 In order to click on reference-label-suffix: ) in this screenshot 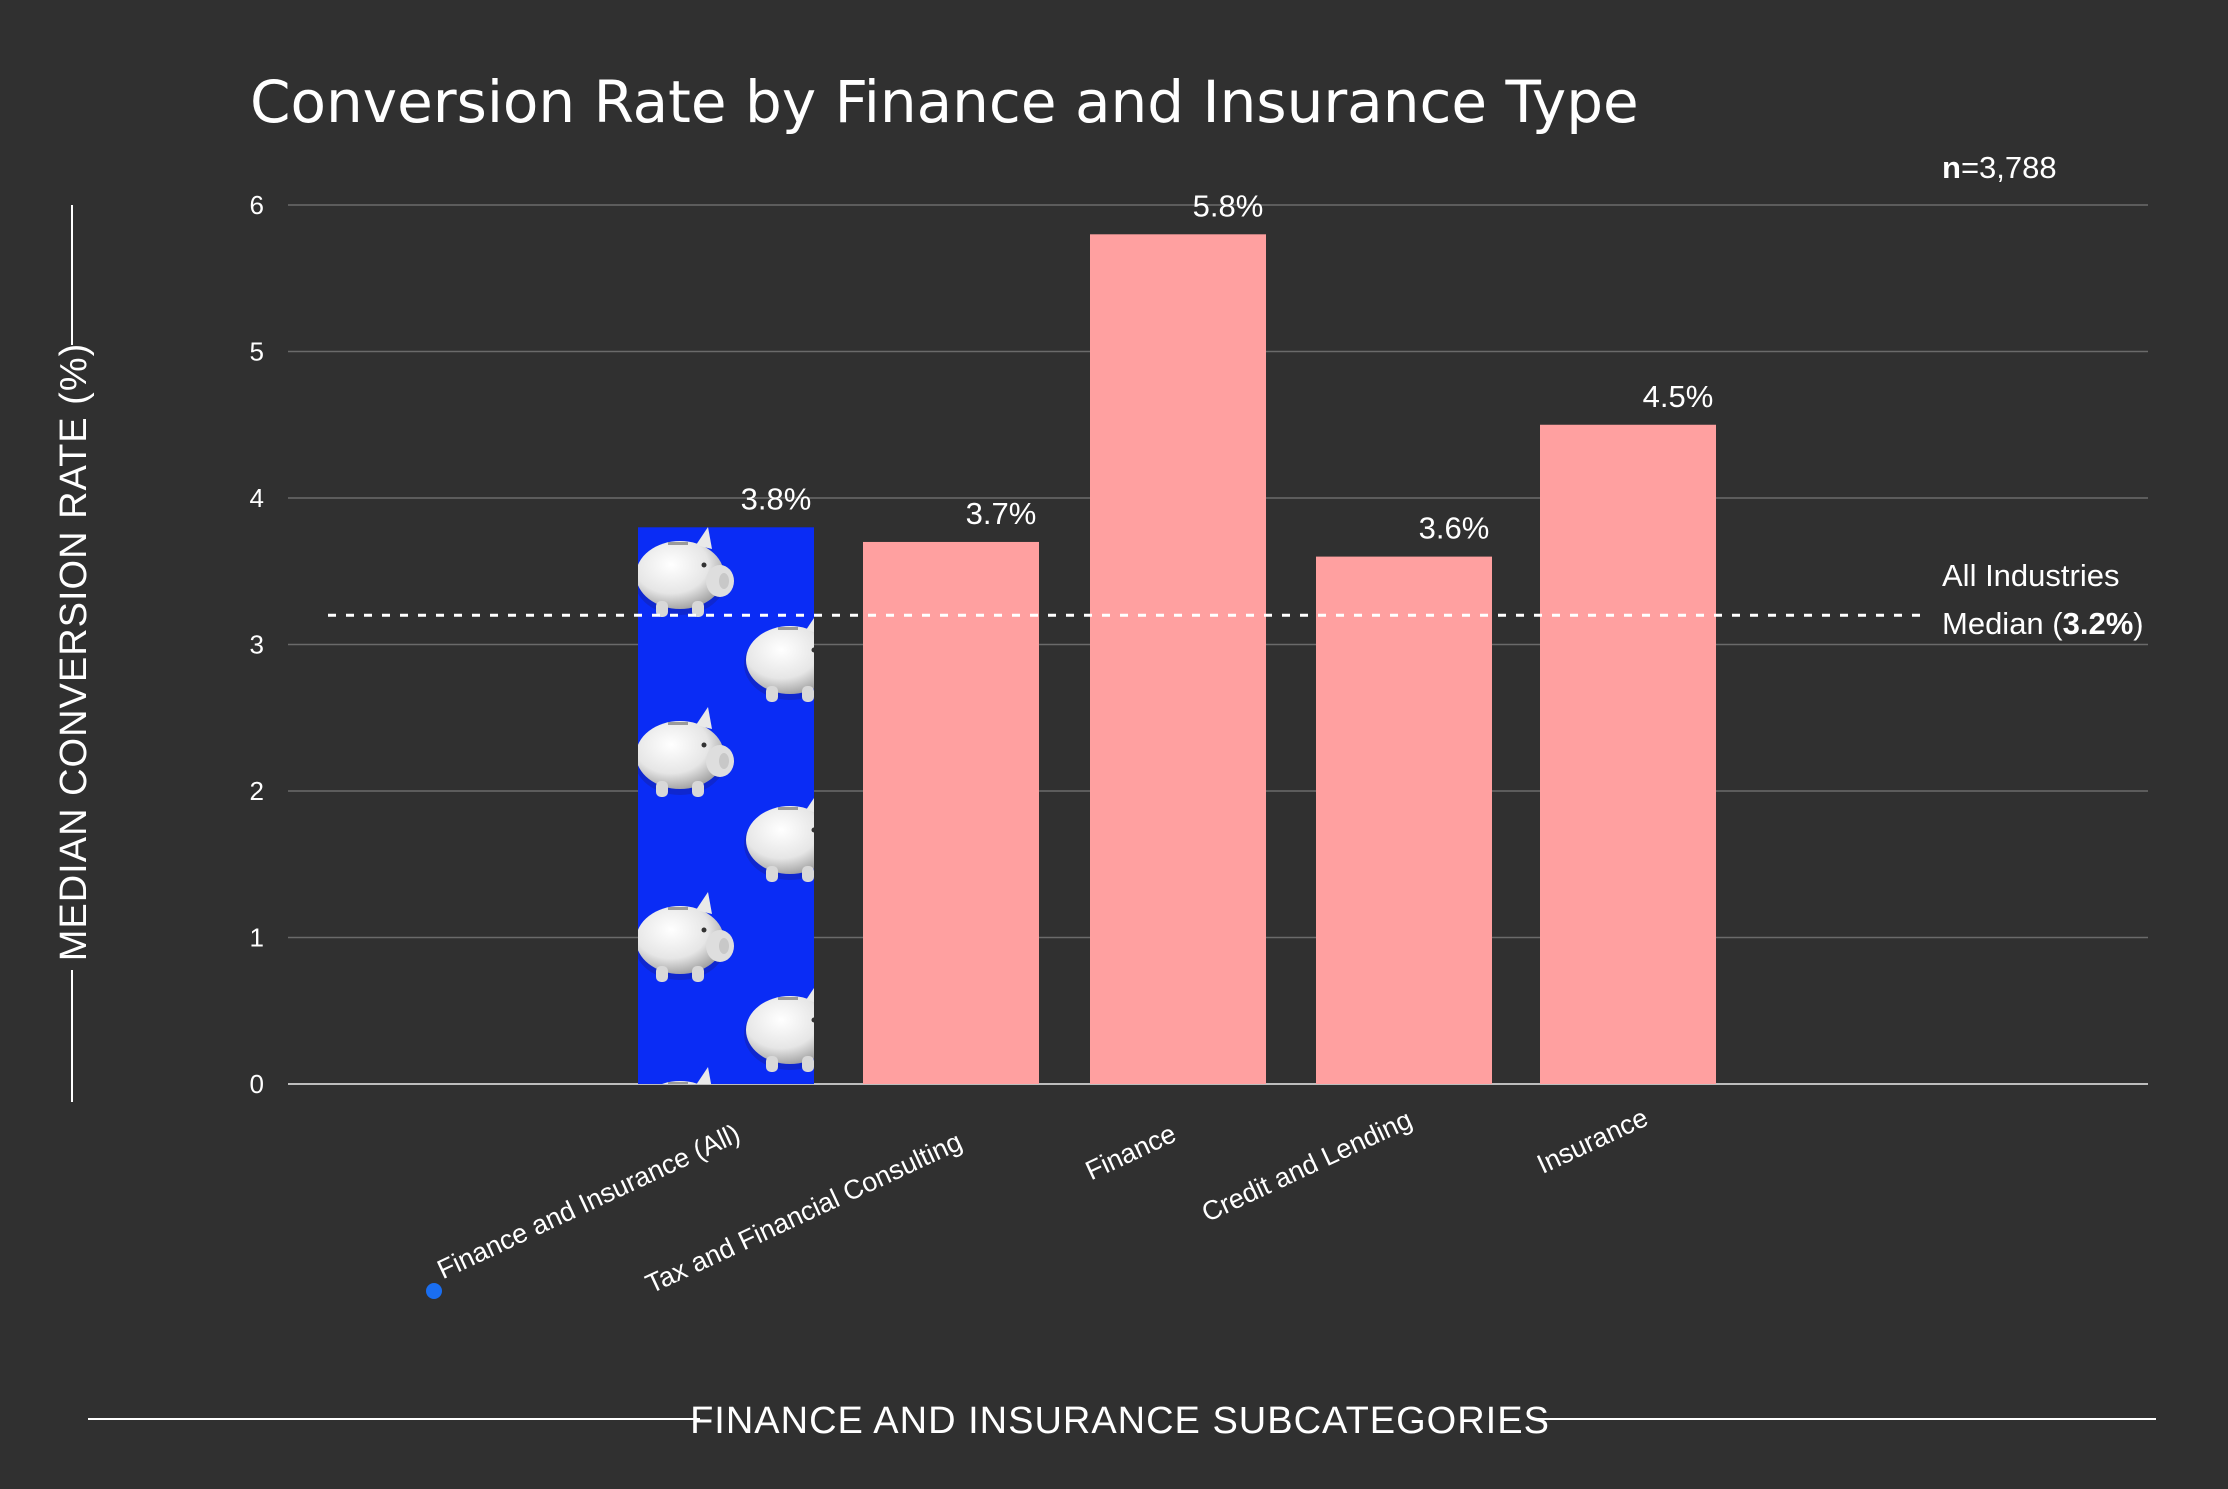, I will do `click(2138, 623)`.